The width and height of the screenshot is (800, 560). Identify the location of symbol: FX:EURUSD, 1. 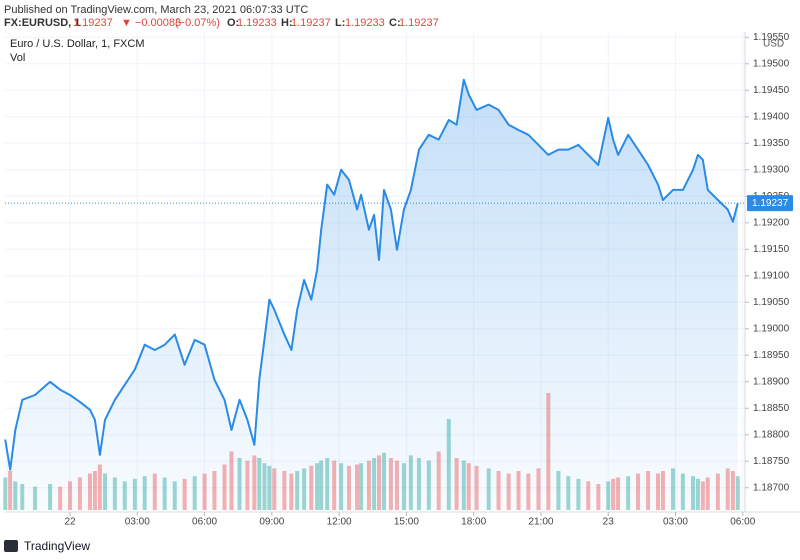
(42, 23).